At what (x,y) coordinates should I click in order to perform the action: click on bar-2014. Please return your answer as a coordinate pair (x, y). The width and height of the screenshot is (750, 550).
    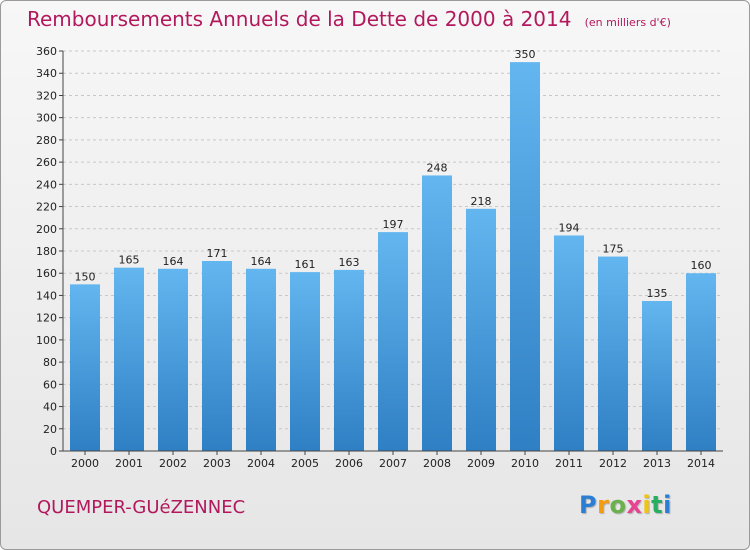
    Looking at the image, I should click on (701, 362).